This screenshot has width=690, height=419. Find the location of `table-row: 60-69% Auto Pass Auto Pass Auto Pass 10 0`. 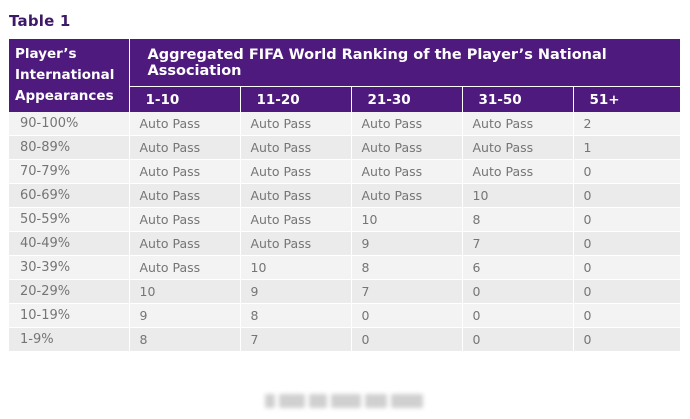

table-row: 60-69% Auto Pass Auto Pass Auto Pass 10 0 is located at coordinates (345, 195).